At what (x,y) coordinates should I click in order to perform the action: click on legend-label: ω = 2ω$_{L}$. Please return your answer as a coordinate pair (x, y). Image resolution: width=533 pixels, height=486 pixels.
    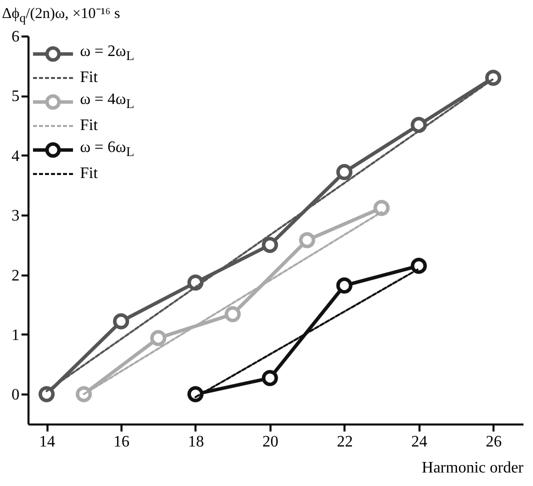
    Looking at the image, I should click on (107, 54).